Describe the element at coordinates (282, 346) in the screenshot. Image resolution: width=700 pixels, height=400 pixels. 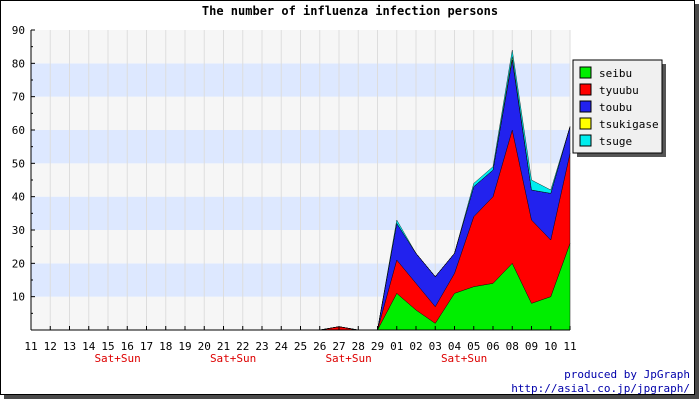
I see `x-tick-label: 24` at that location.